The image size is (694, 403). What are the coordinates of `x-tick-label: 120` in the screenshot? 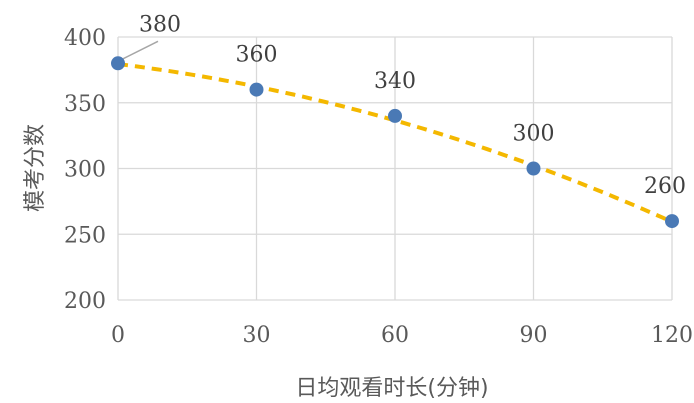 It's located at (672, 335).